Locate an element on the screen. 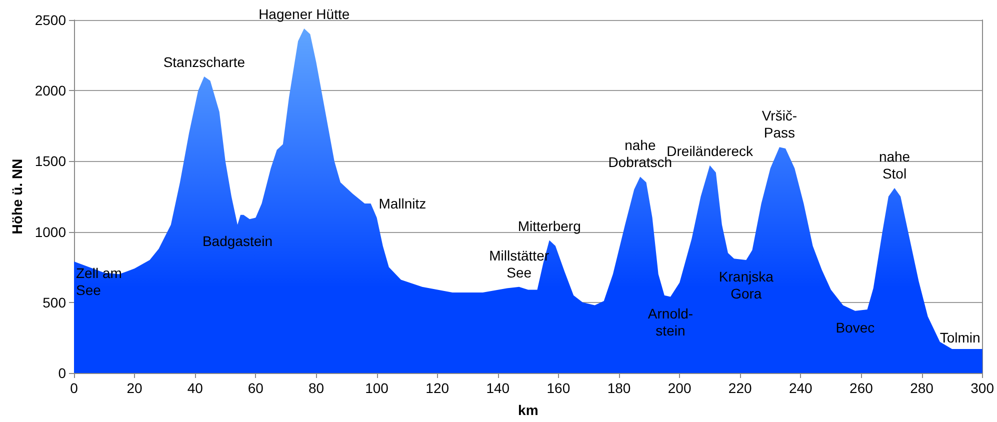 The width and height of the screenshot is (997, 422). x-tick-label: 200 is located at coordinates (680, 388).